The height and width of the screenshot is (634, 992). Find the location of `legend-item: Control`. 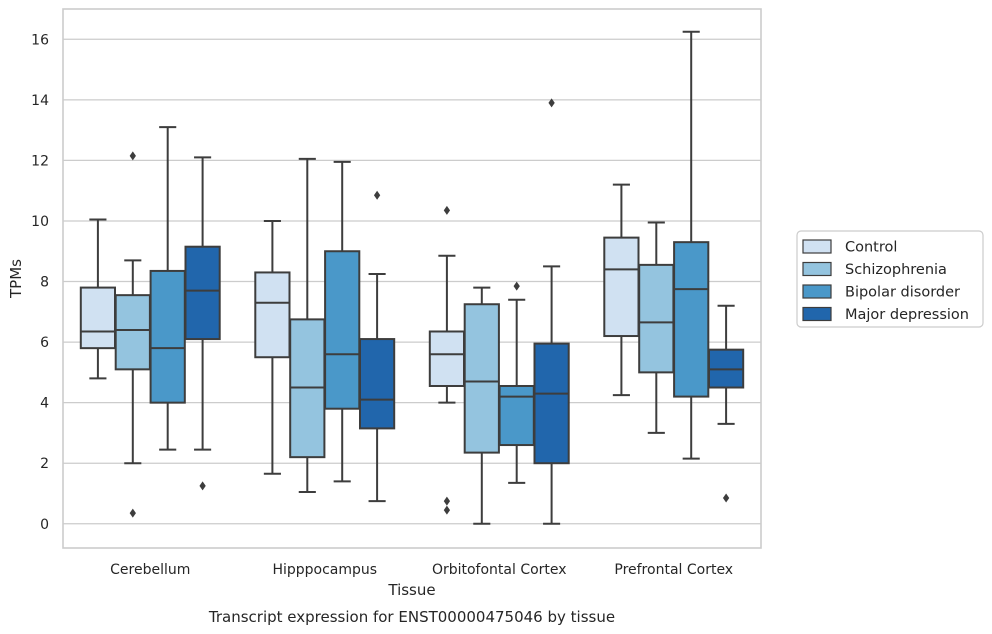

legend-item: Control is located at coordinates (849, 247).